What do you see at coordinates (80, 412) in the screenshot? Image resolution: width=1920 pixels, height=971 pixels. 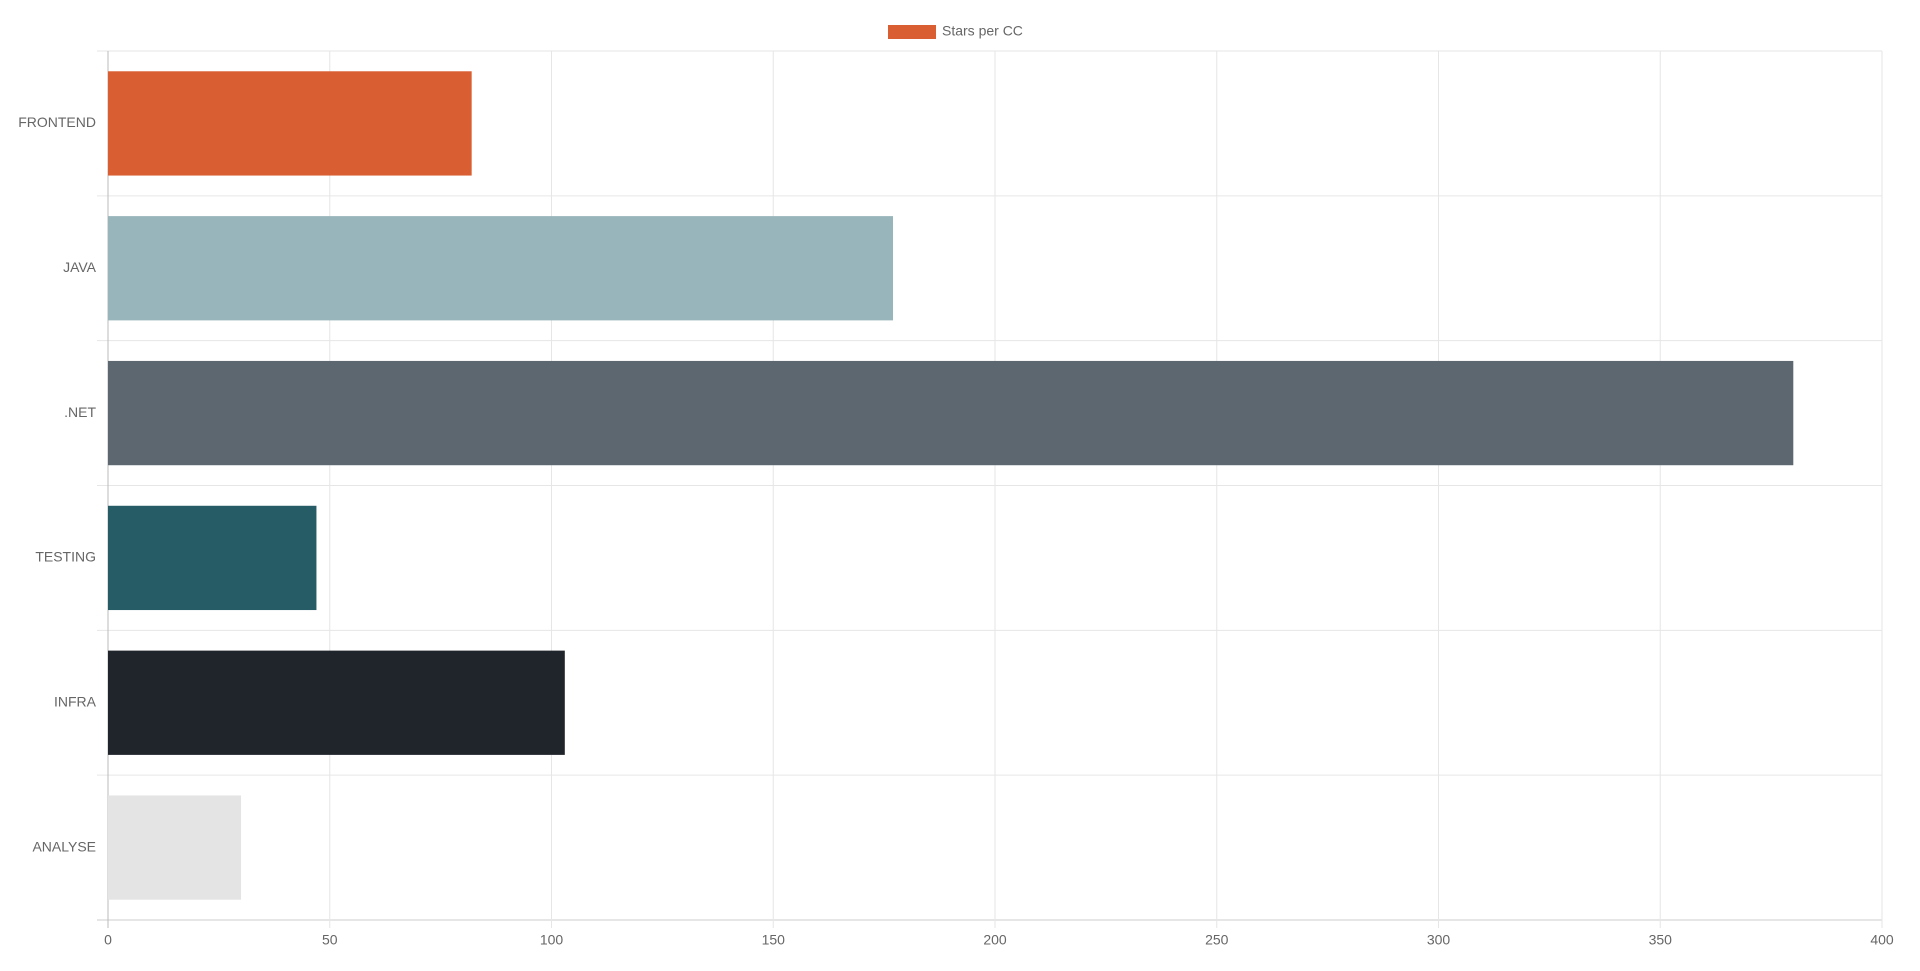 I see `y-tick-label: .NET` at bounding box center [80, 412].